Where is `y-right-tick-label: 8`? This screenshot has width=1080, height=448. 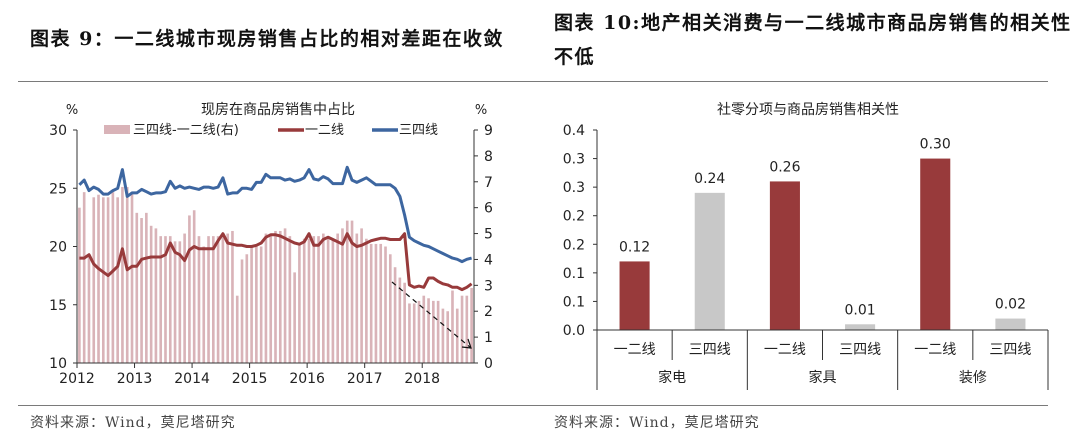
y-right-tick-label: 8 is located at coordinates (488, 157).